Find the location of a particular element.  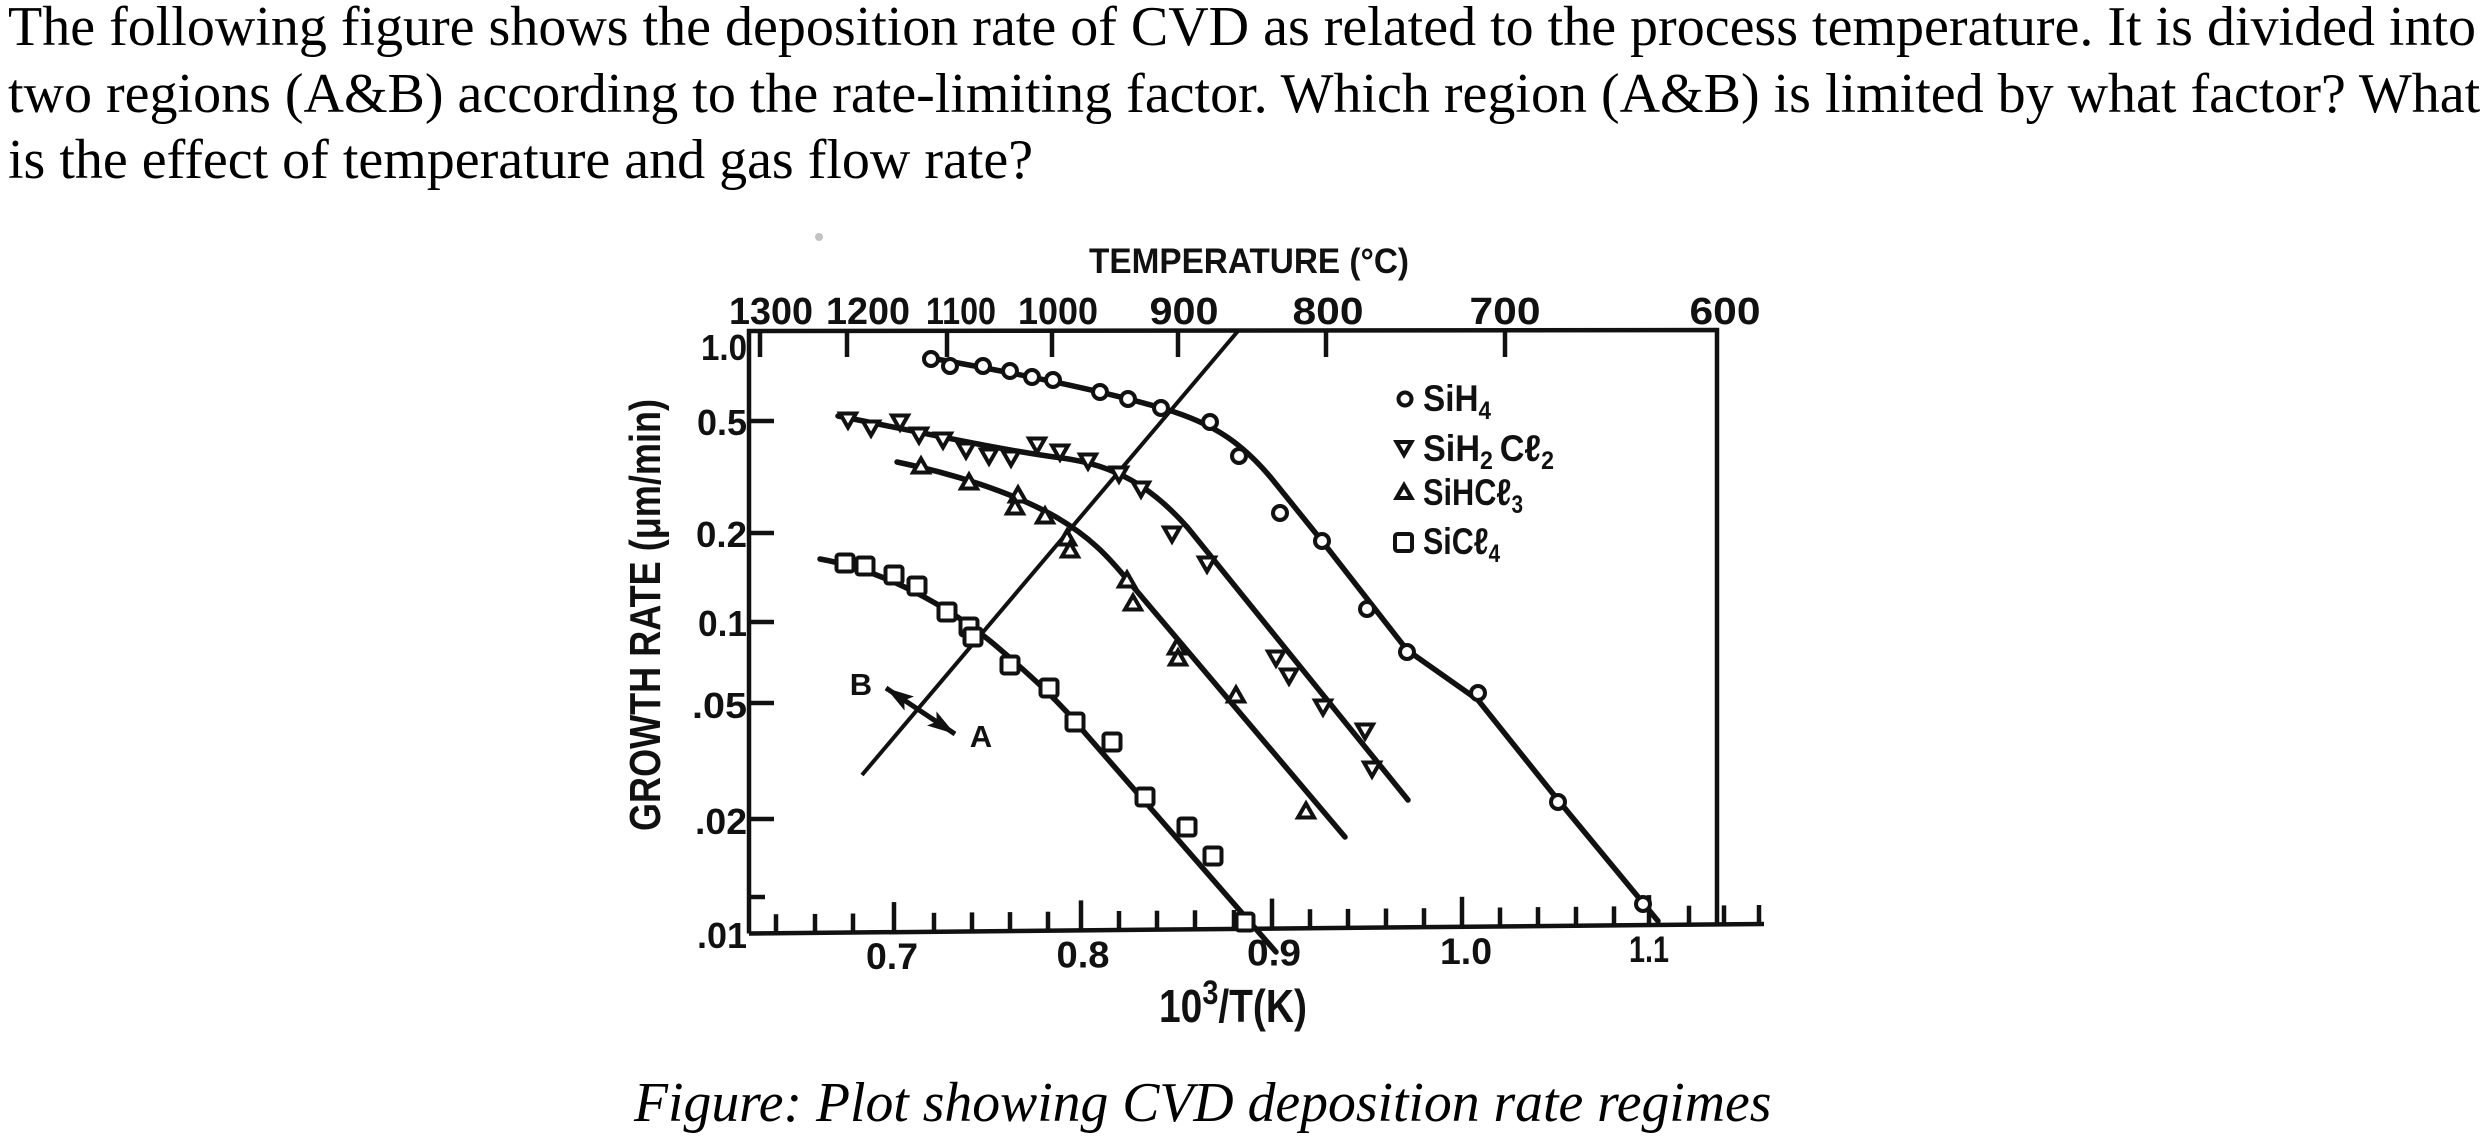

svg-text: 1100 is located at coordinates (961, 312).